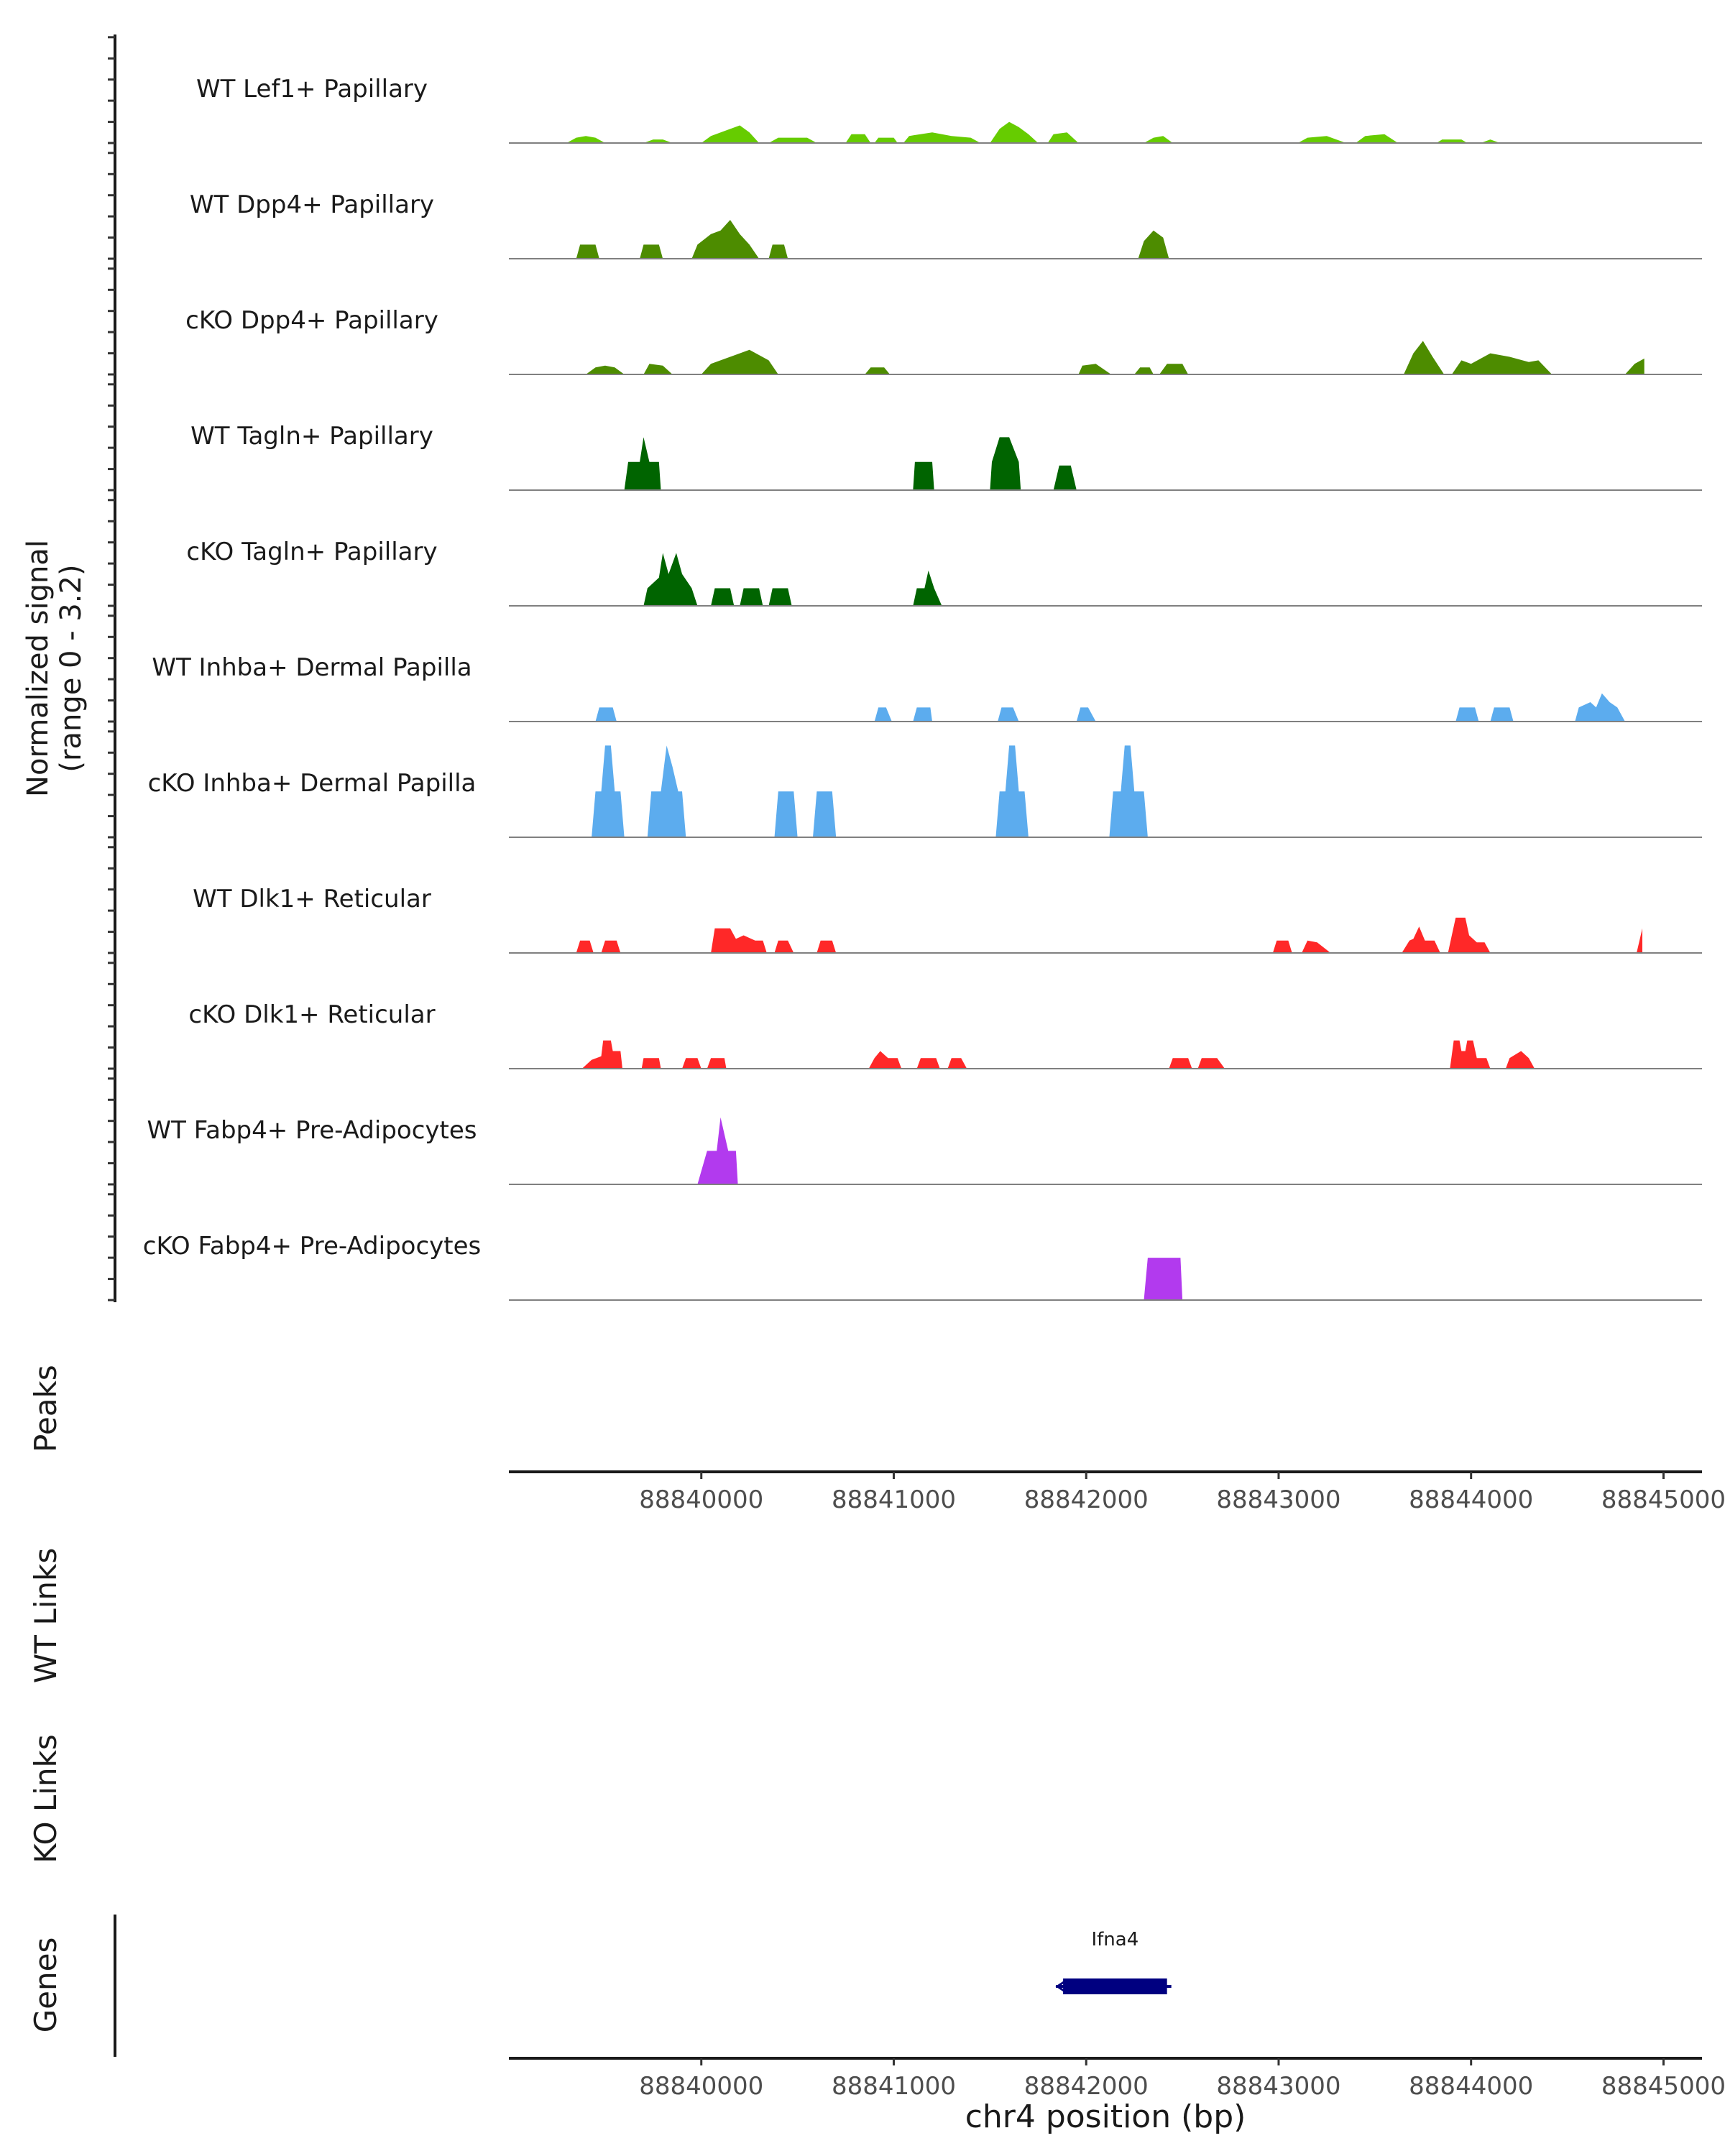 The image size is (1725, 2156). Describe the element at coordinates (312, 1246) in the screenshot. I see `track-label: cKO Fabp4+ Pre-Adipocytes` at that location.